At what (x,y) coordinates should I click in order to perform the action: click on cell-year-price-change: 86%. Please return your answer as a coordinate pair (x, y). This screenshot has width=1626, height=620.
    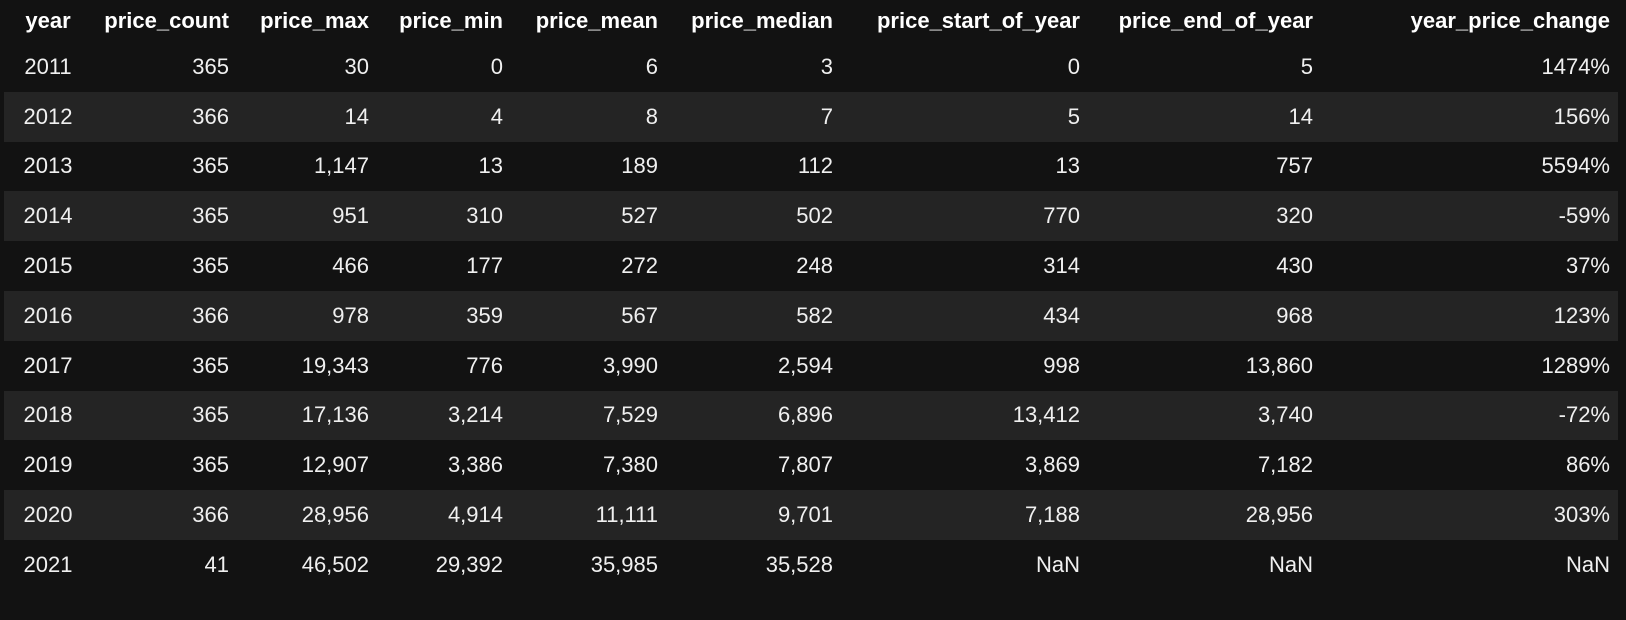
    Looking at the image, I should click on (1587, 465).